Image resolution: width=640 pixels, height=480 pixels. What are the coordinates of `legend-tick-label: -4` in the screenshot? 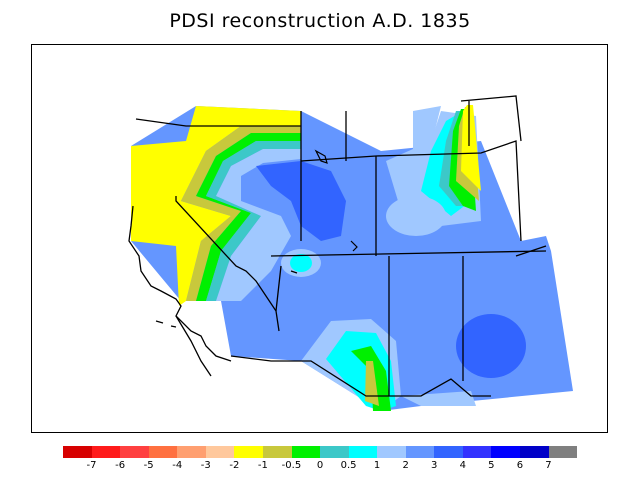 It's located at (177, 465).